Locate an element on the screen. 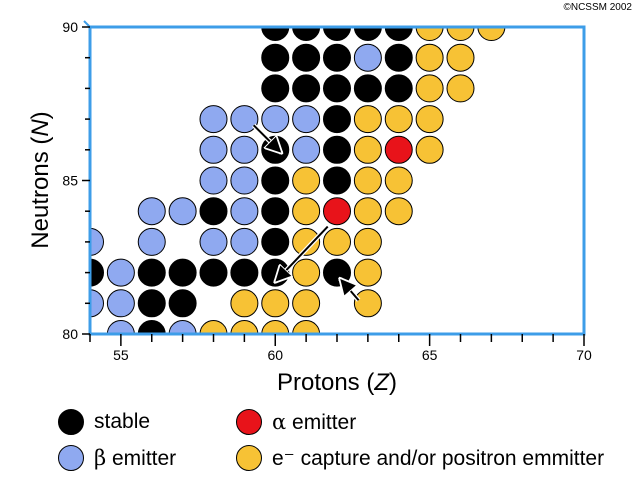  legend-alpha-swatch is located at coordinates (249, 422).